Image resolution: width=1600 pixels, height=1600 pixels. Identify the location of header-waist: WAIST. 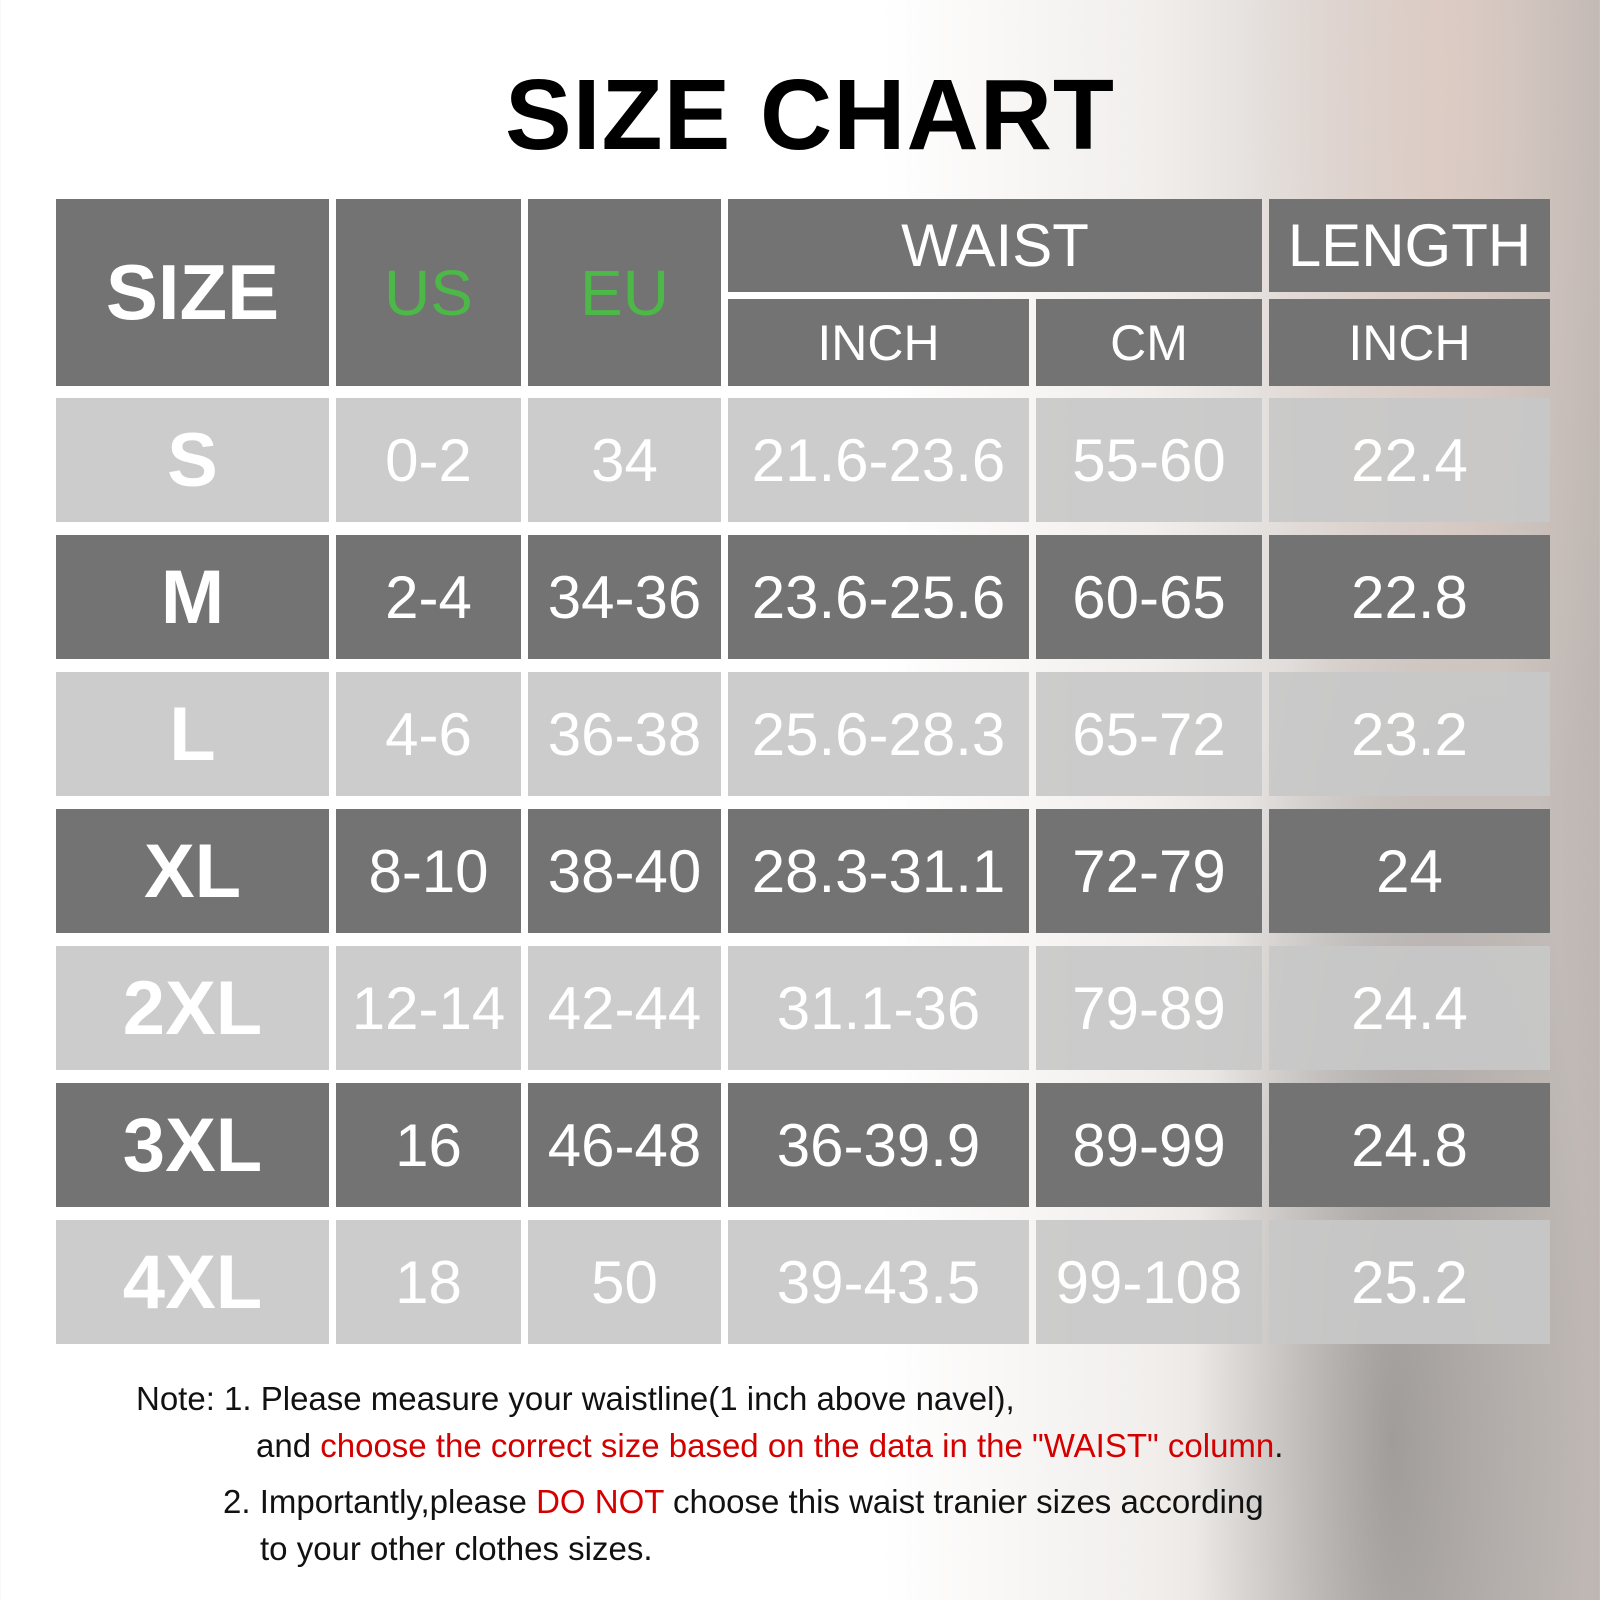
(995, 245).